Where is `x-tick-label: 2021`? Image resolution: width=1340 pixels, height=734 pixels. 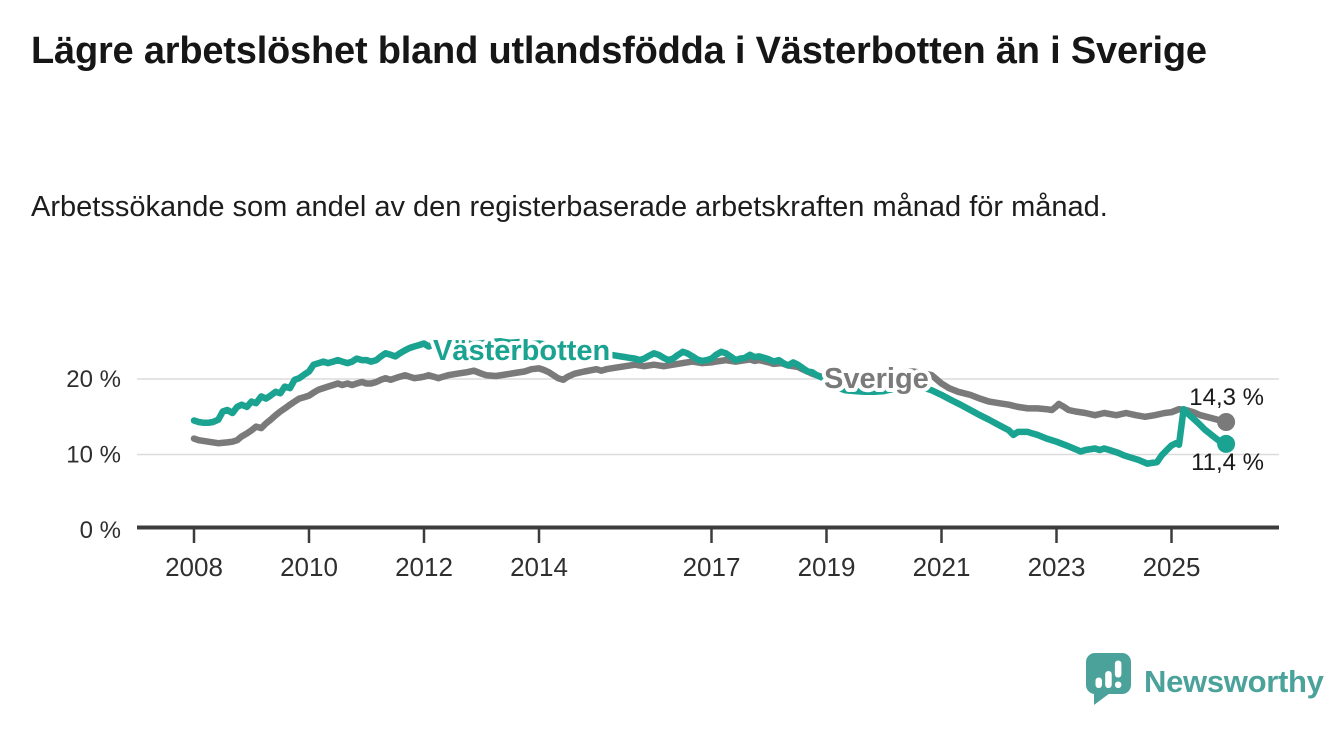
x-tick-label: 2021 is located at coordinates (942, 567).